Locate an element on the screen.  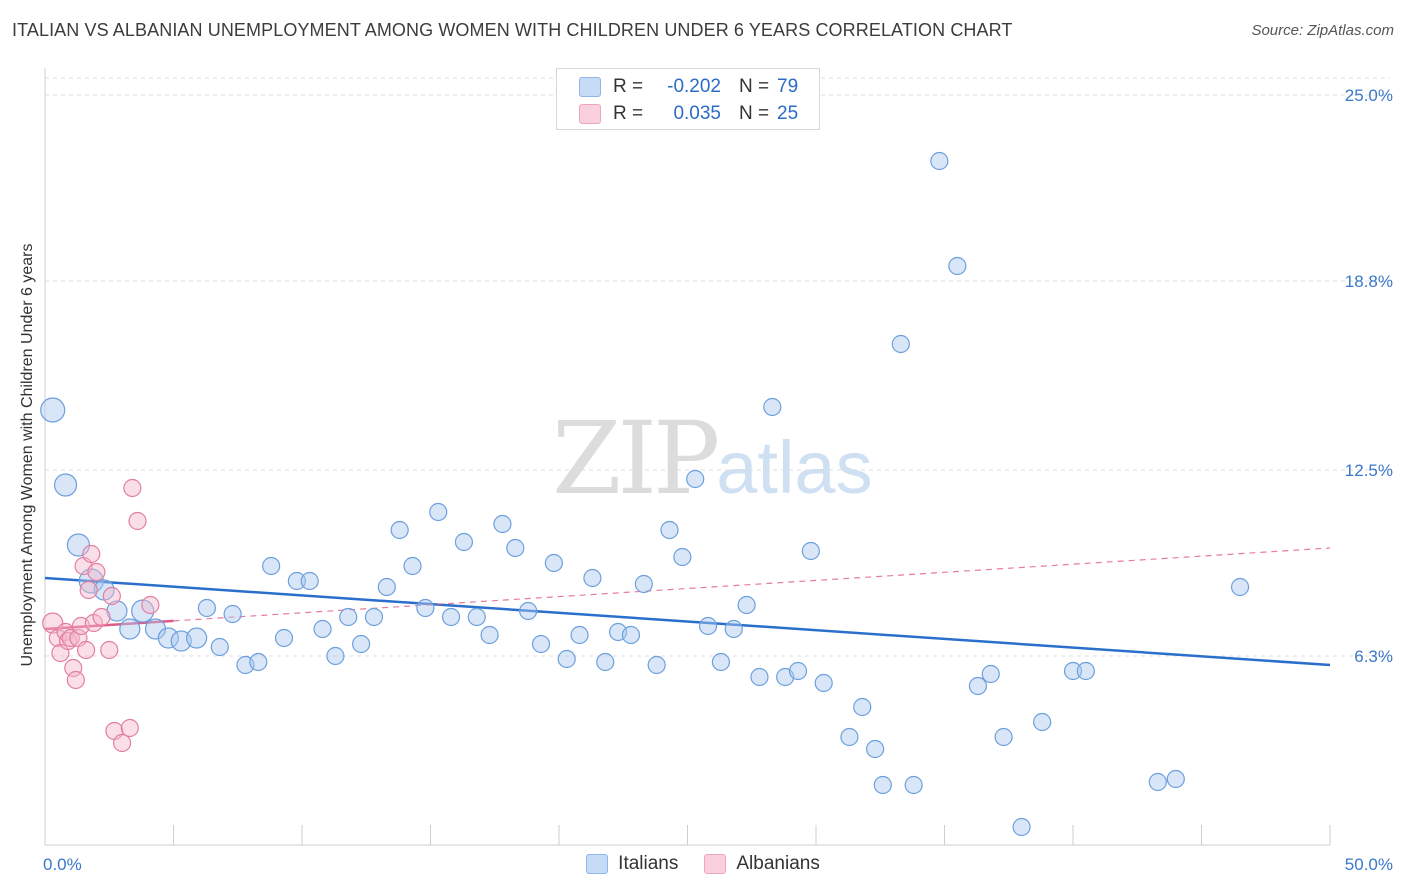
trendline-albanians-solid is located at coordinates (109, 625).